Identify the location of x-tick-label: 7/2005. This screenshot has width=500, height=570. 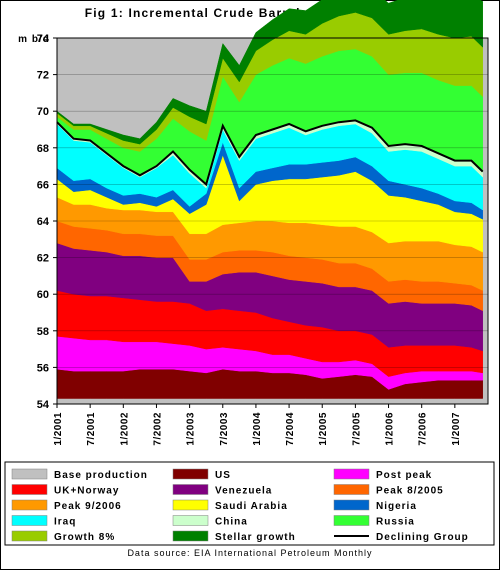
(356, 429).